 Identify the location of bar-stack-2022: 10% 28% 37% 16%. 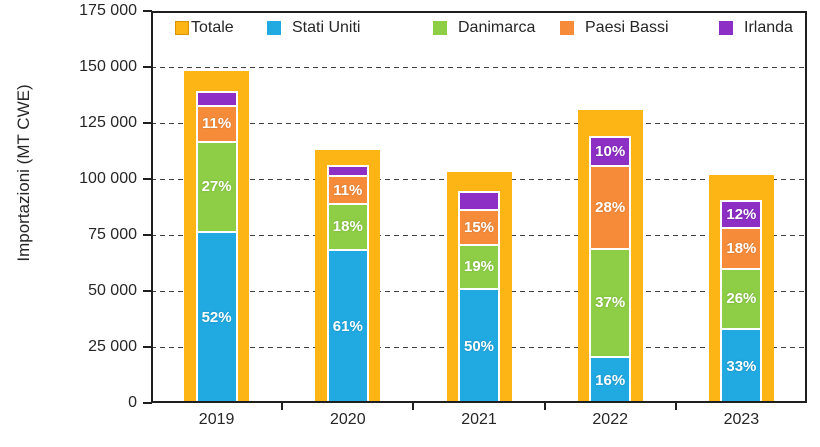
(610, 269).